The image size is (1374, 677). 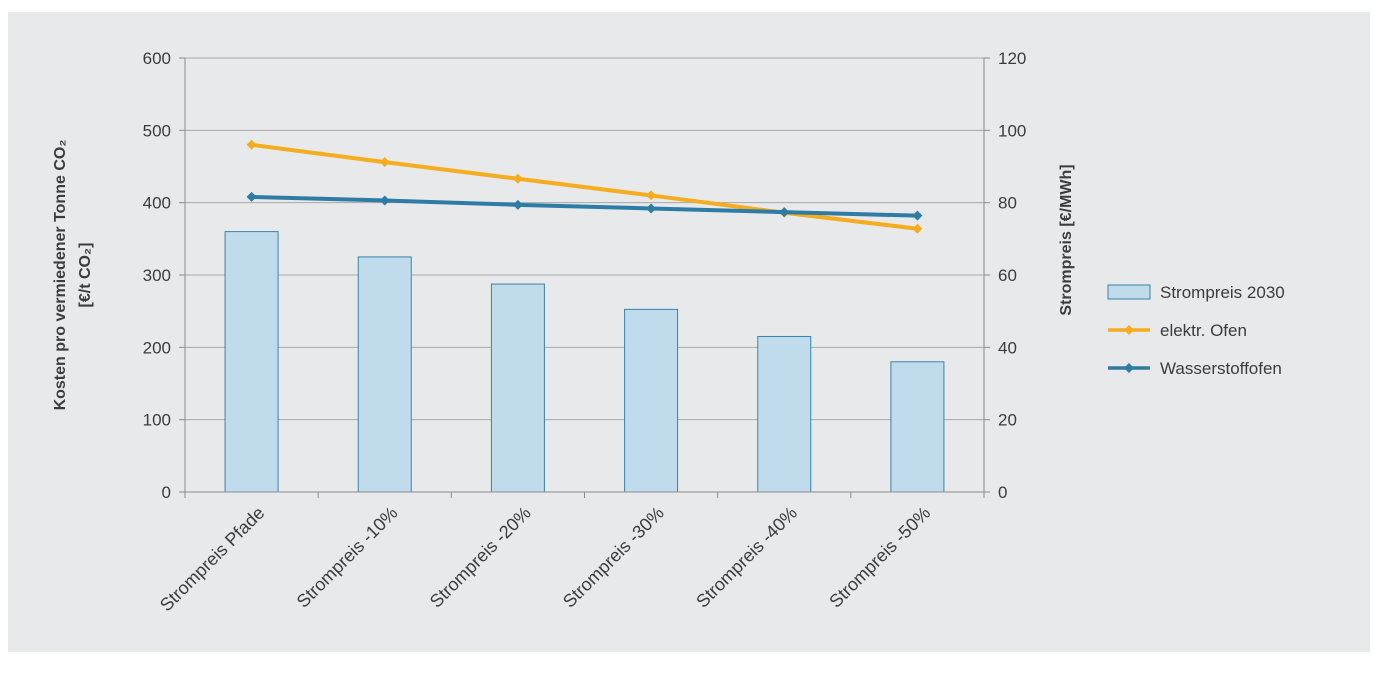 What do you see at coordinates (157, 420) in the screenshot?
I see `left-tick-label: 100` at bounding box center [157, 420].